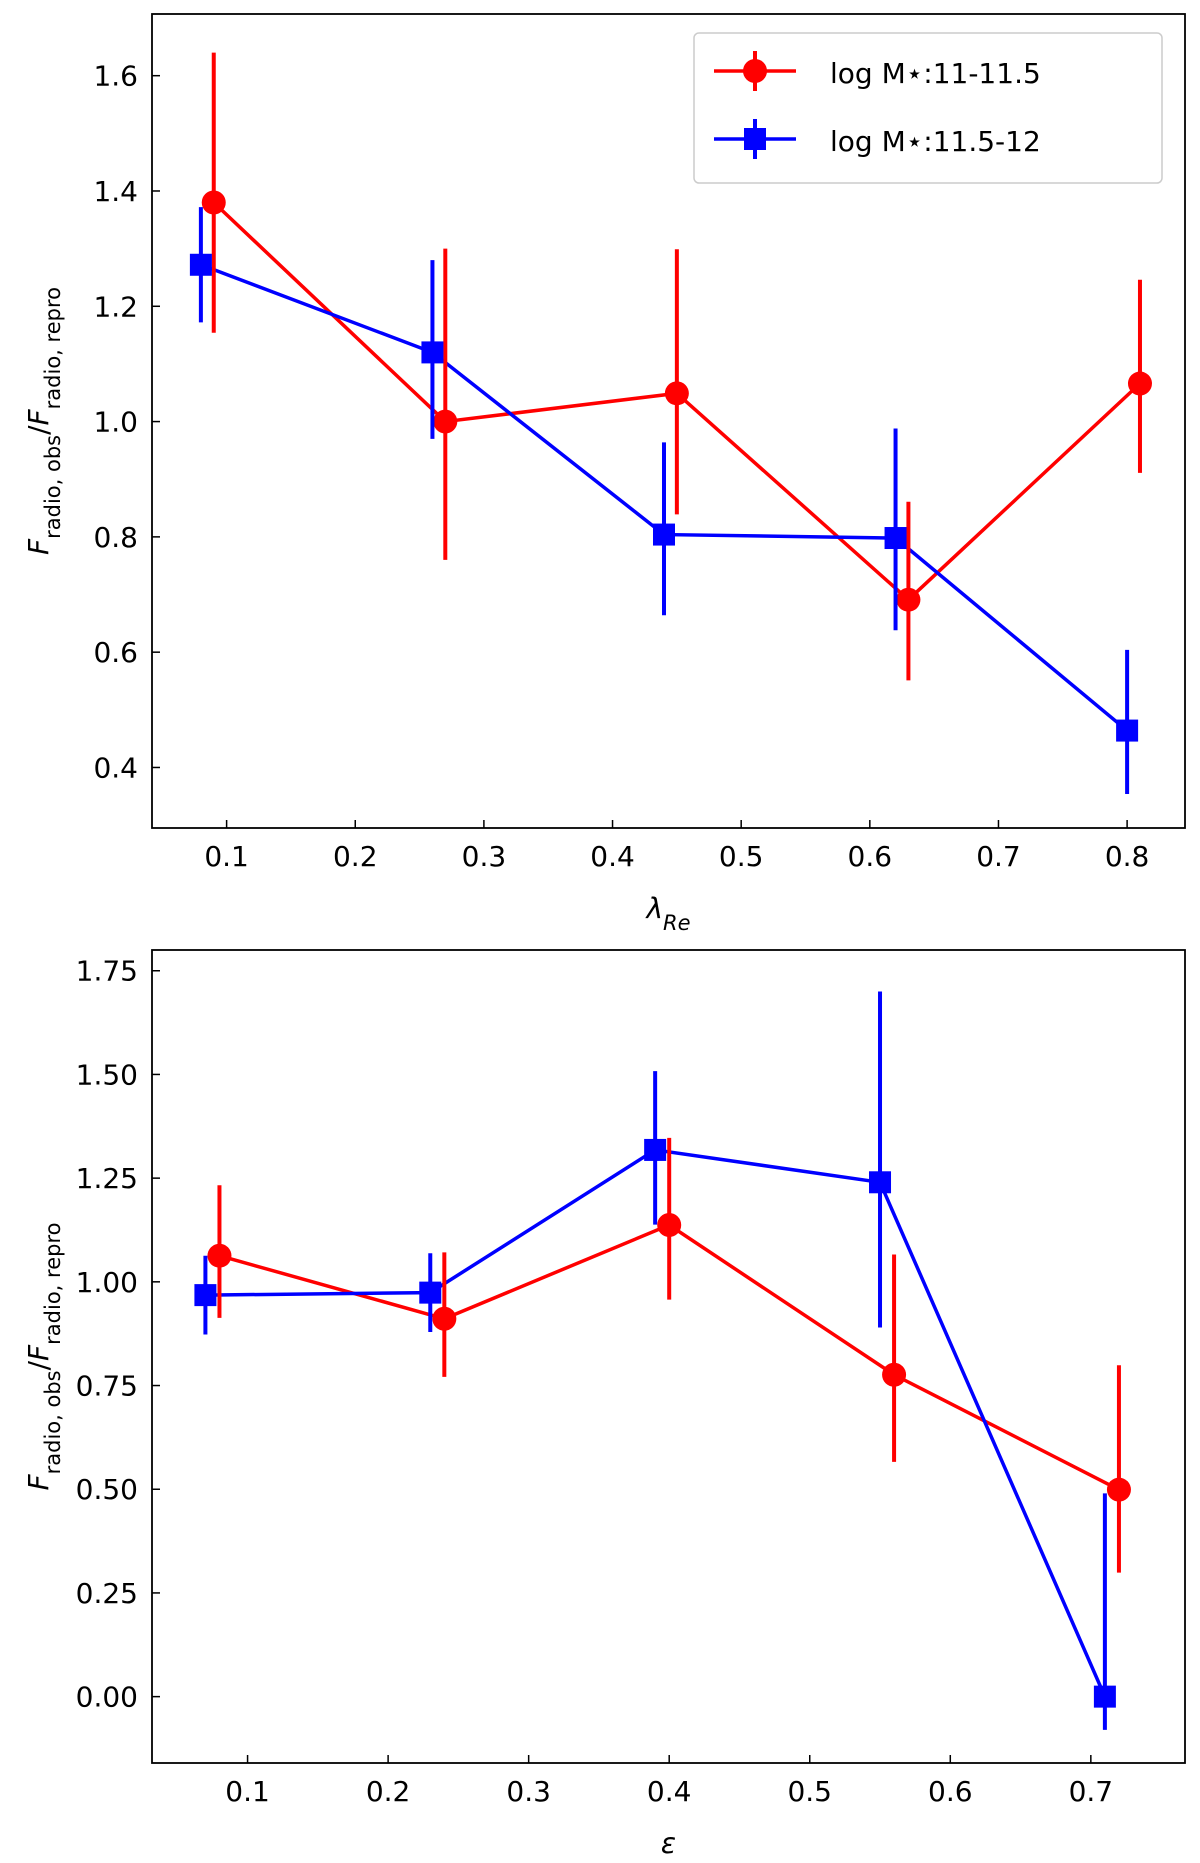  I want to click on y-tick-label: 1.2, so click(115, 306).